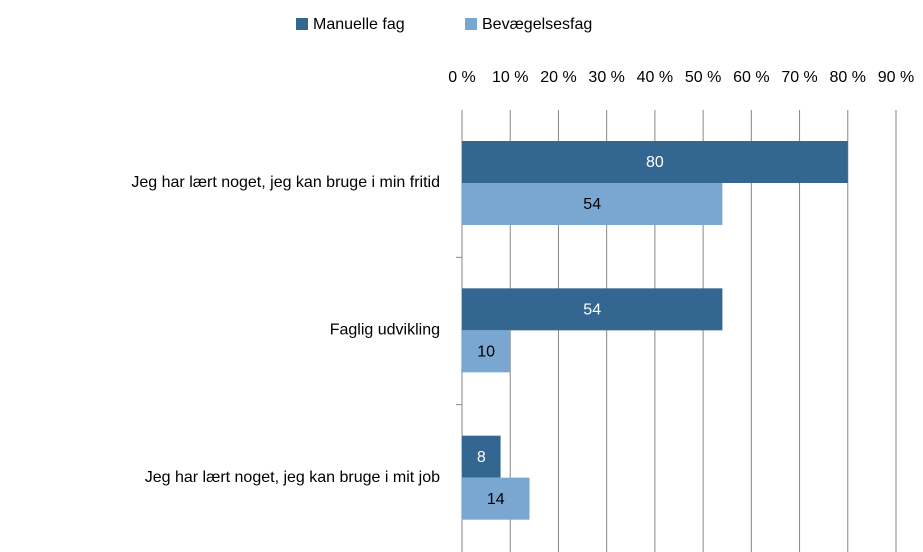 The height and width of the screenshot is (552, 923). I want to click on x-tick-label: 90 %, so click(896, 77).